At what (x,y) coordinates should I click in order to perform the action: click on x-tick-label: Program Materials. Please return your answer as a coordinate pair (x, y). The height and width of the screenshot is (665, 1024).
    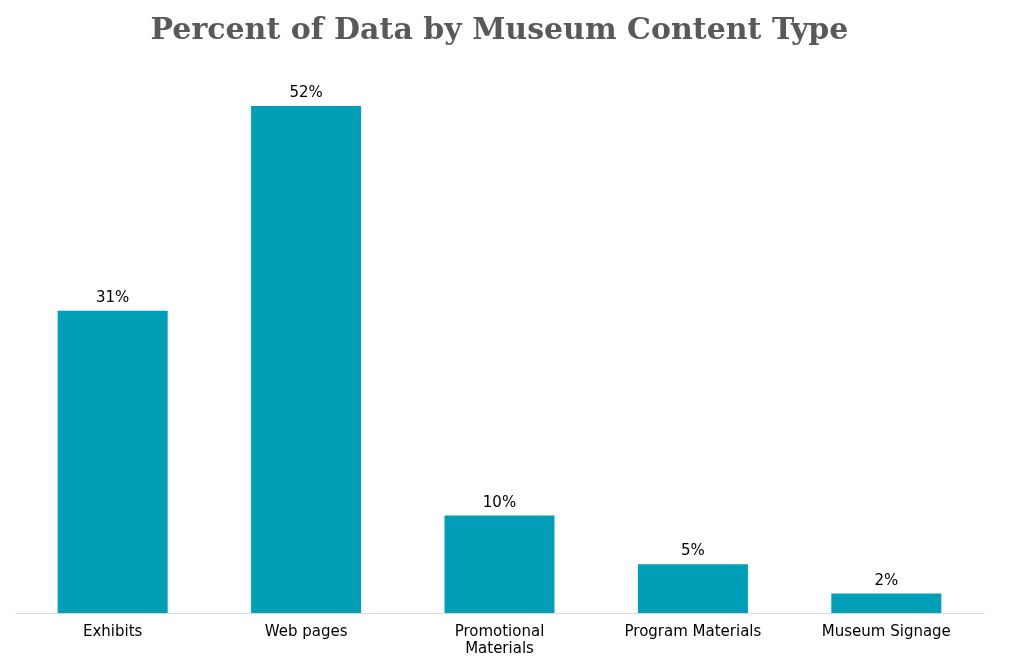
    Looking at the image, I should click on (693, 630).